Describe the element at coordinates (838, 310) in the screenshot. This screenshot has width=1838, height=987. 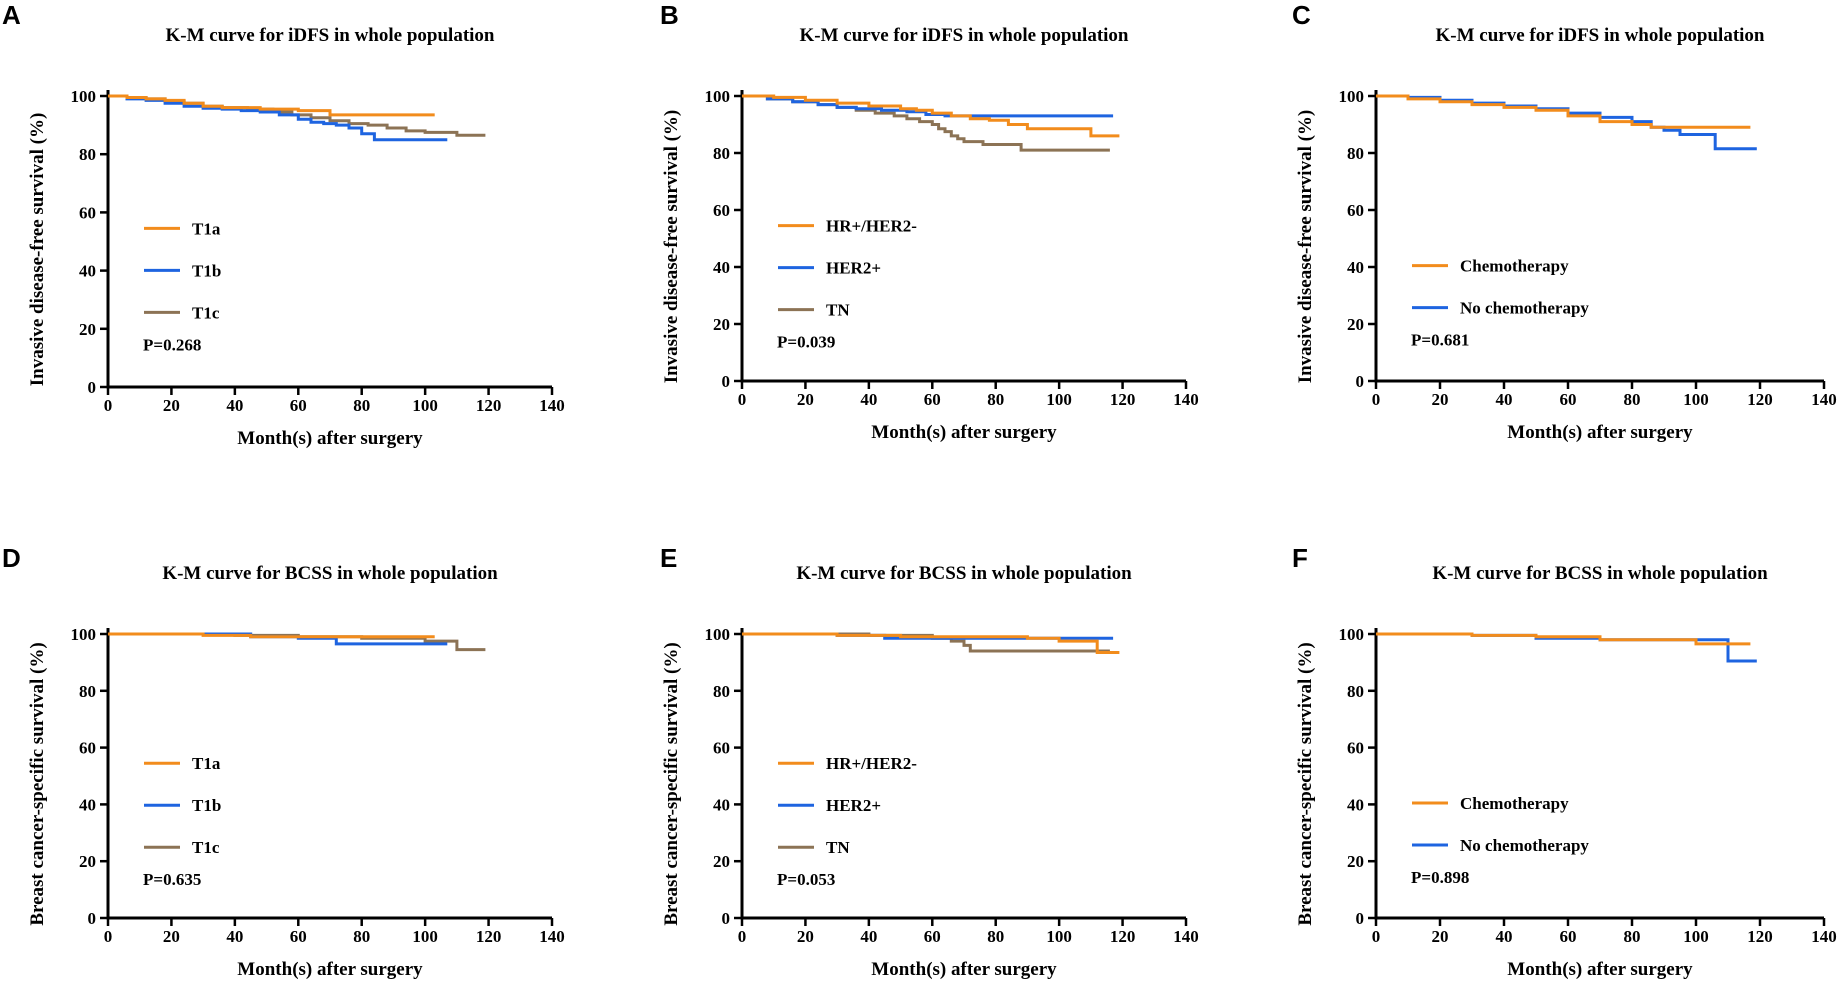
I see `legend-label: TN` at that location.